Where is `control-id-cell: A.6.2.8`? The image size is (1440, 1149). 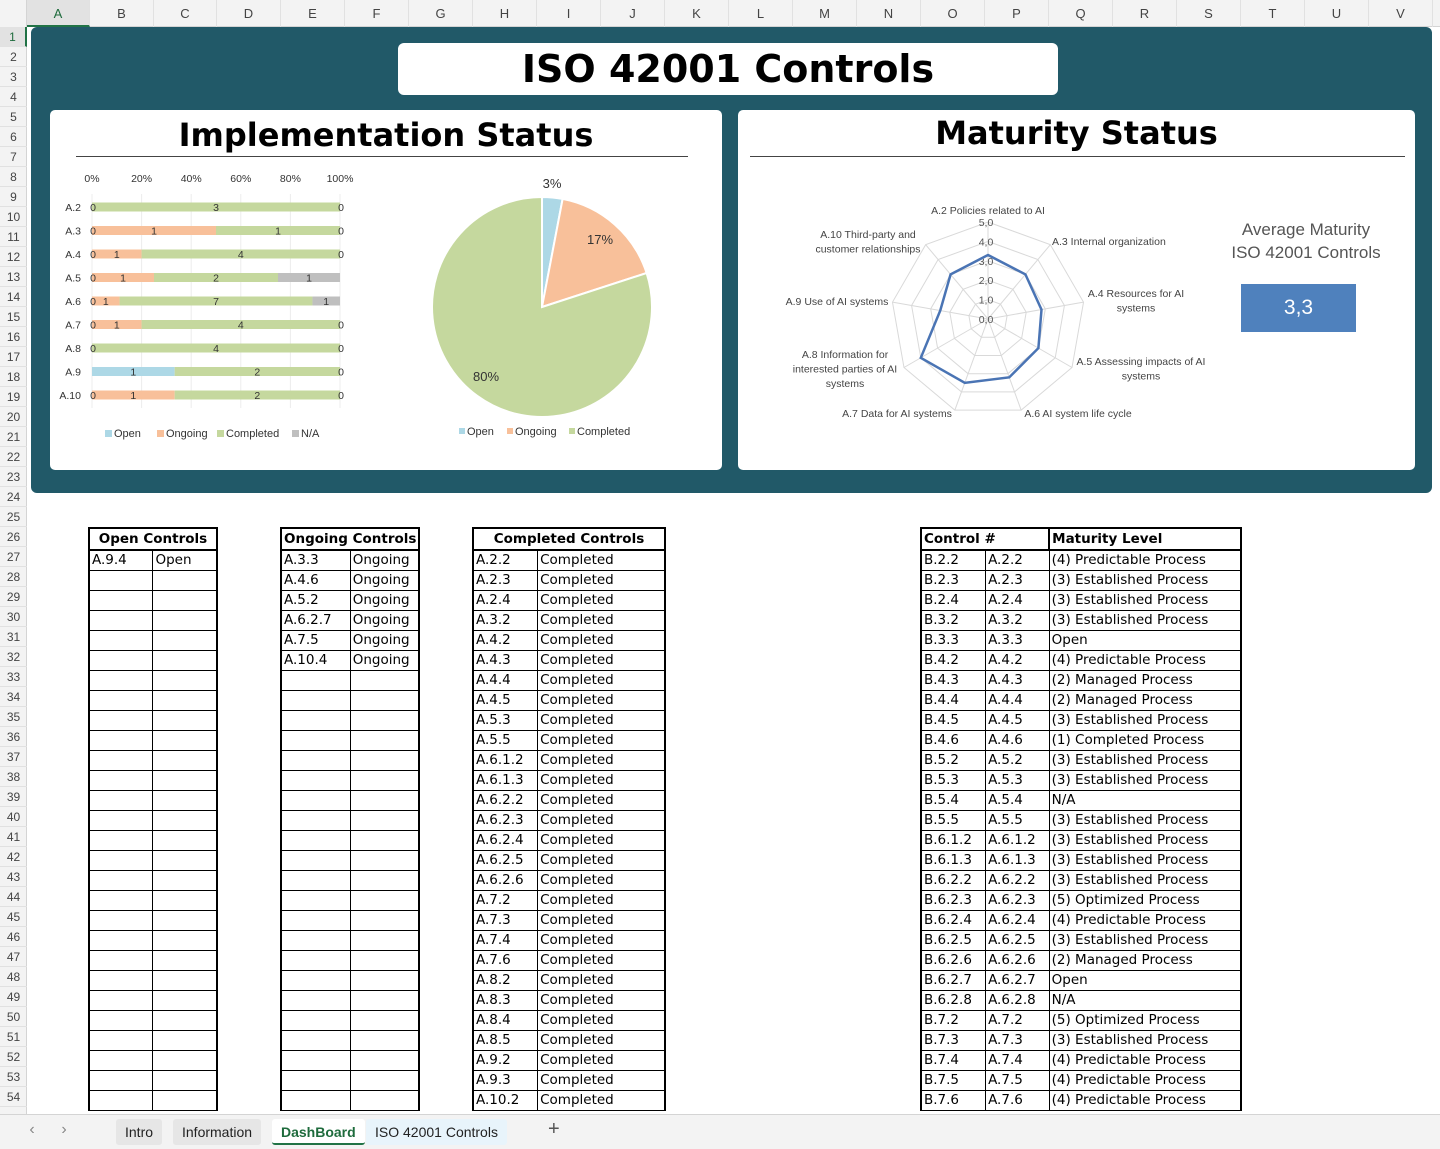
control-id-cell: A.6.2.8 is located at coordinates (1017, 1000).